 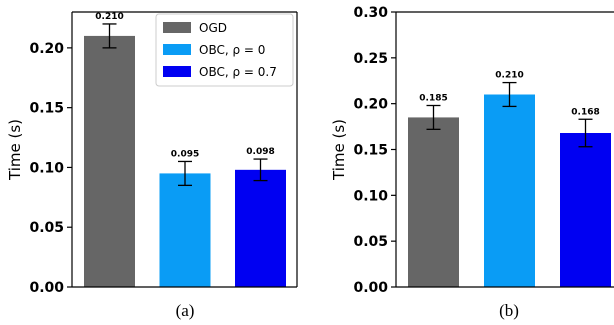 What do you see at coordinates (585, 112) in the screenshot?
I see `data-label: 0.168` at bounding box center [585, 112].